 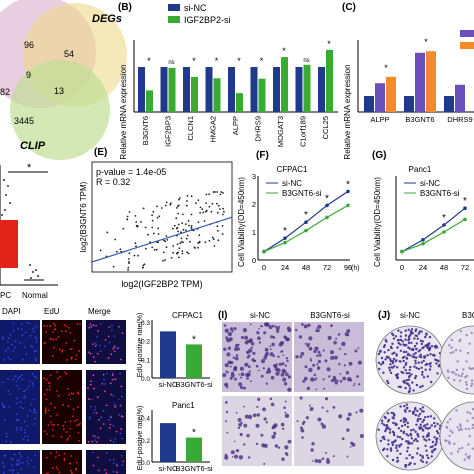 I want to click on xlabel-b-IGF2BP3: IGF2BP3, so click(x=168, y=131).